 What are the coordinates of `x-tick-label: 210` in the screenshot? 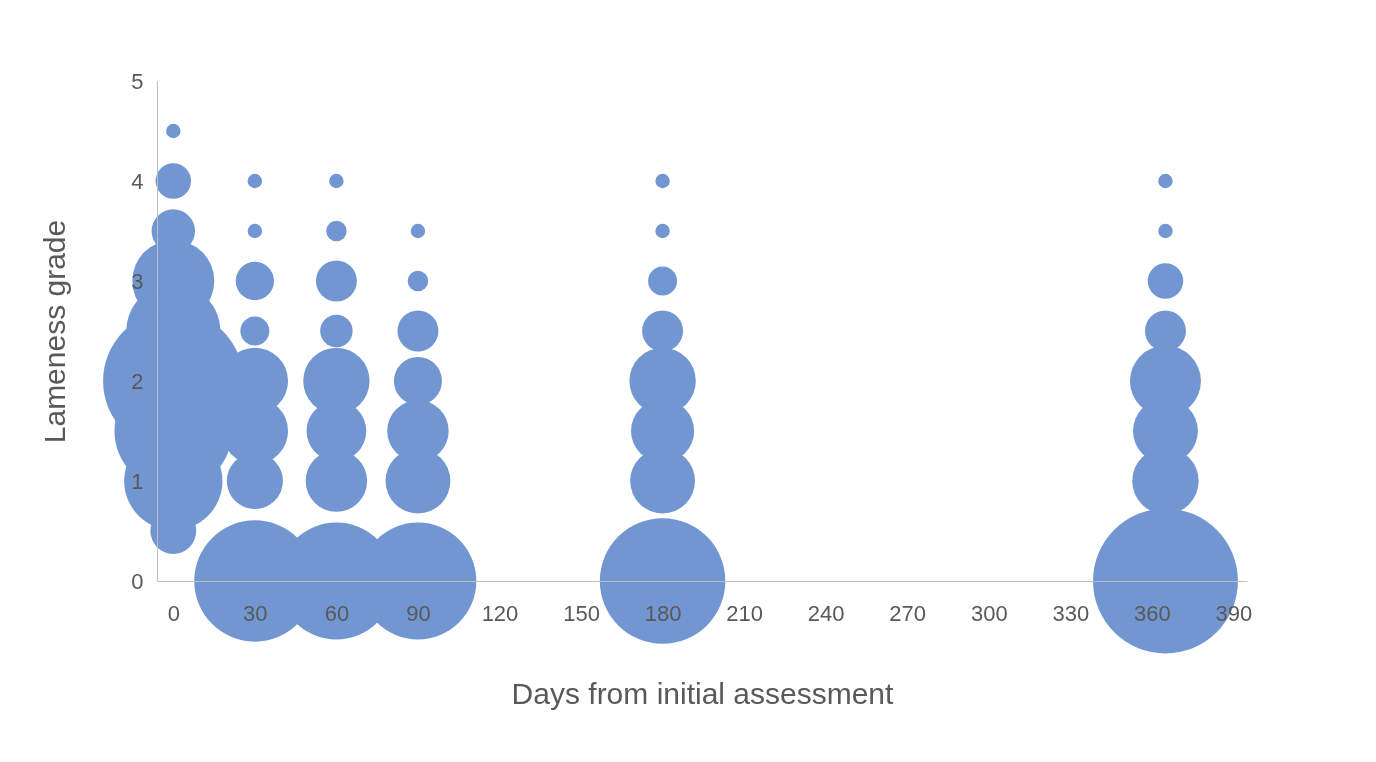 It's located at (744, 613).